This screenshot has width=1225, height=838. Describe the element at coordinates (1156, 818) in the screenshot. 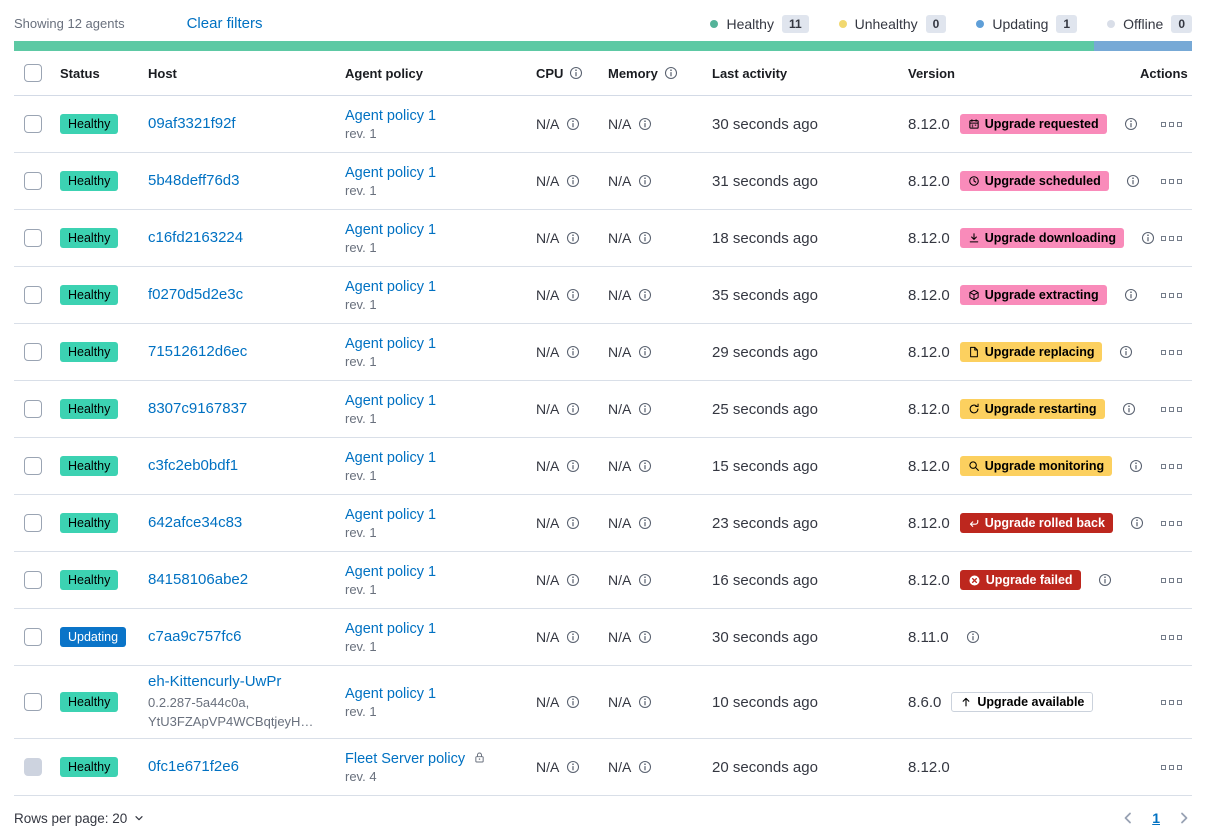

I see `page-number-1: 1` at that location.